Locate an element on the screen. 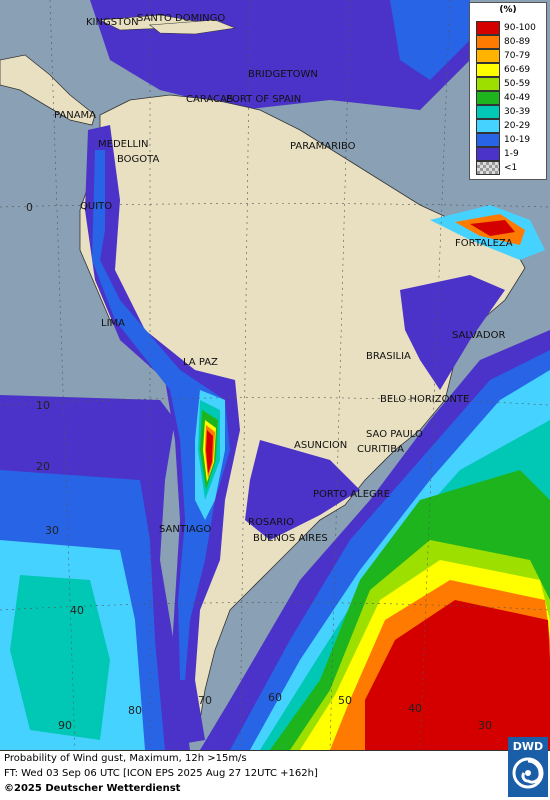 The image size is (550, 800). lat-label-40: 40 is located at coordinates (77, 610).